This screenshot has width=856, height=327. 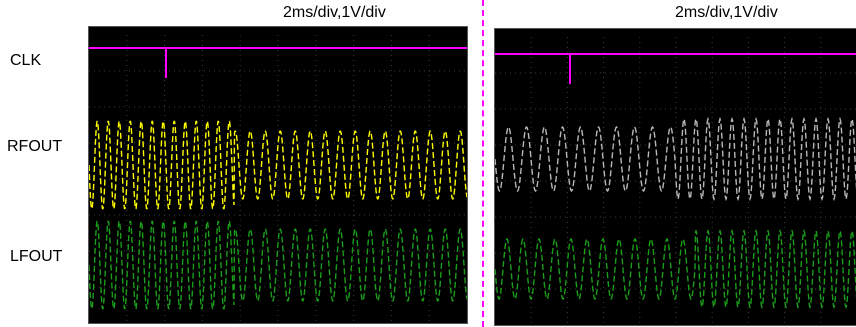 I want to click on right-timebase-label: 2ms/div,1V/div, so click(x=726, y=12).